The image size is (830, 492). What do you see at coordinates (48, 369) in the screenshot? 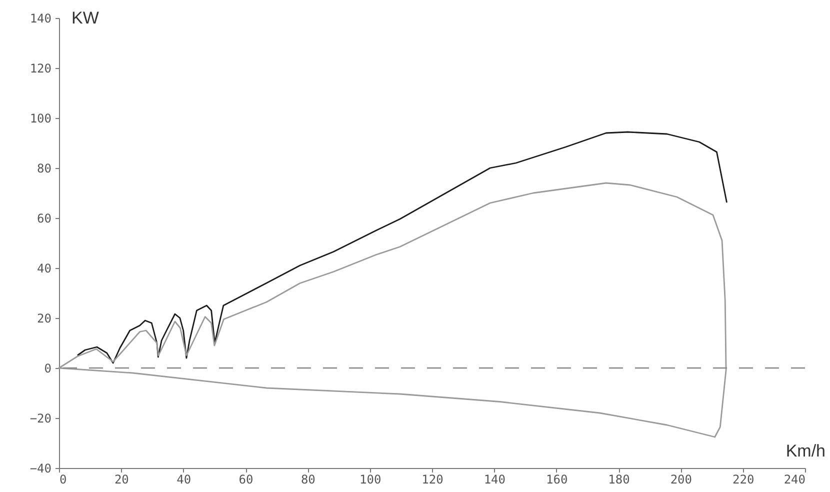
I see `y-tick-label: 0` at bounding box center [48, 369].